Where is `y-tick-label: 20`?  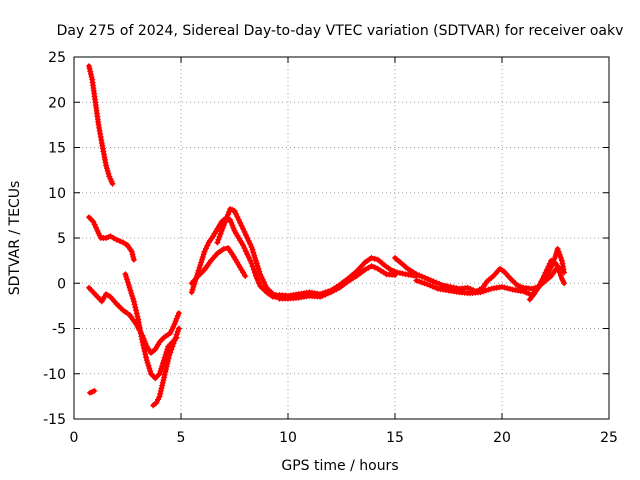
y-tick-label: 20 is located at coordinates (57, 103).